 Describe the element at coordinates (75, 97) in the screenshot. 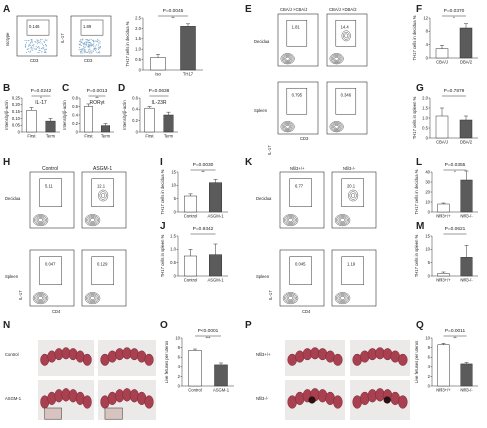

I see `y-tick-label: 0.8` at that location.